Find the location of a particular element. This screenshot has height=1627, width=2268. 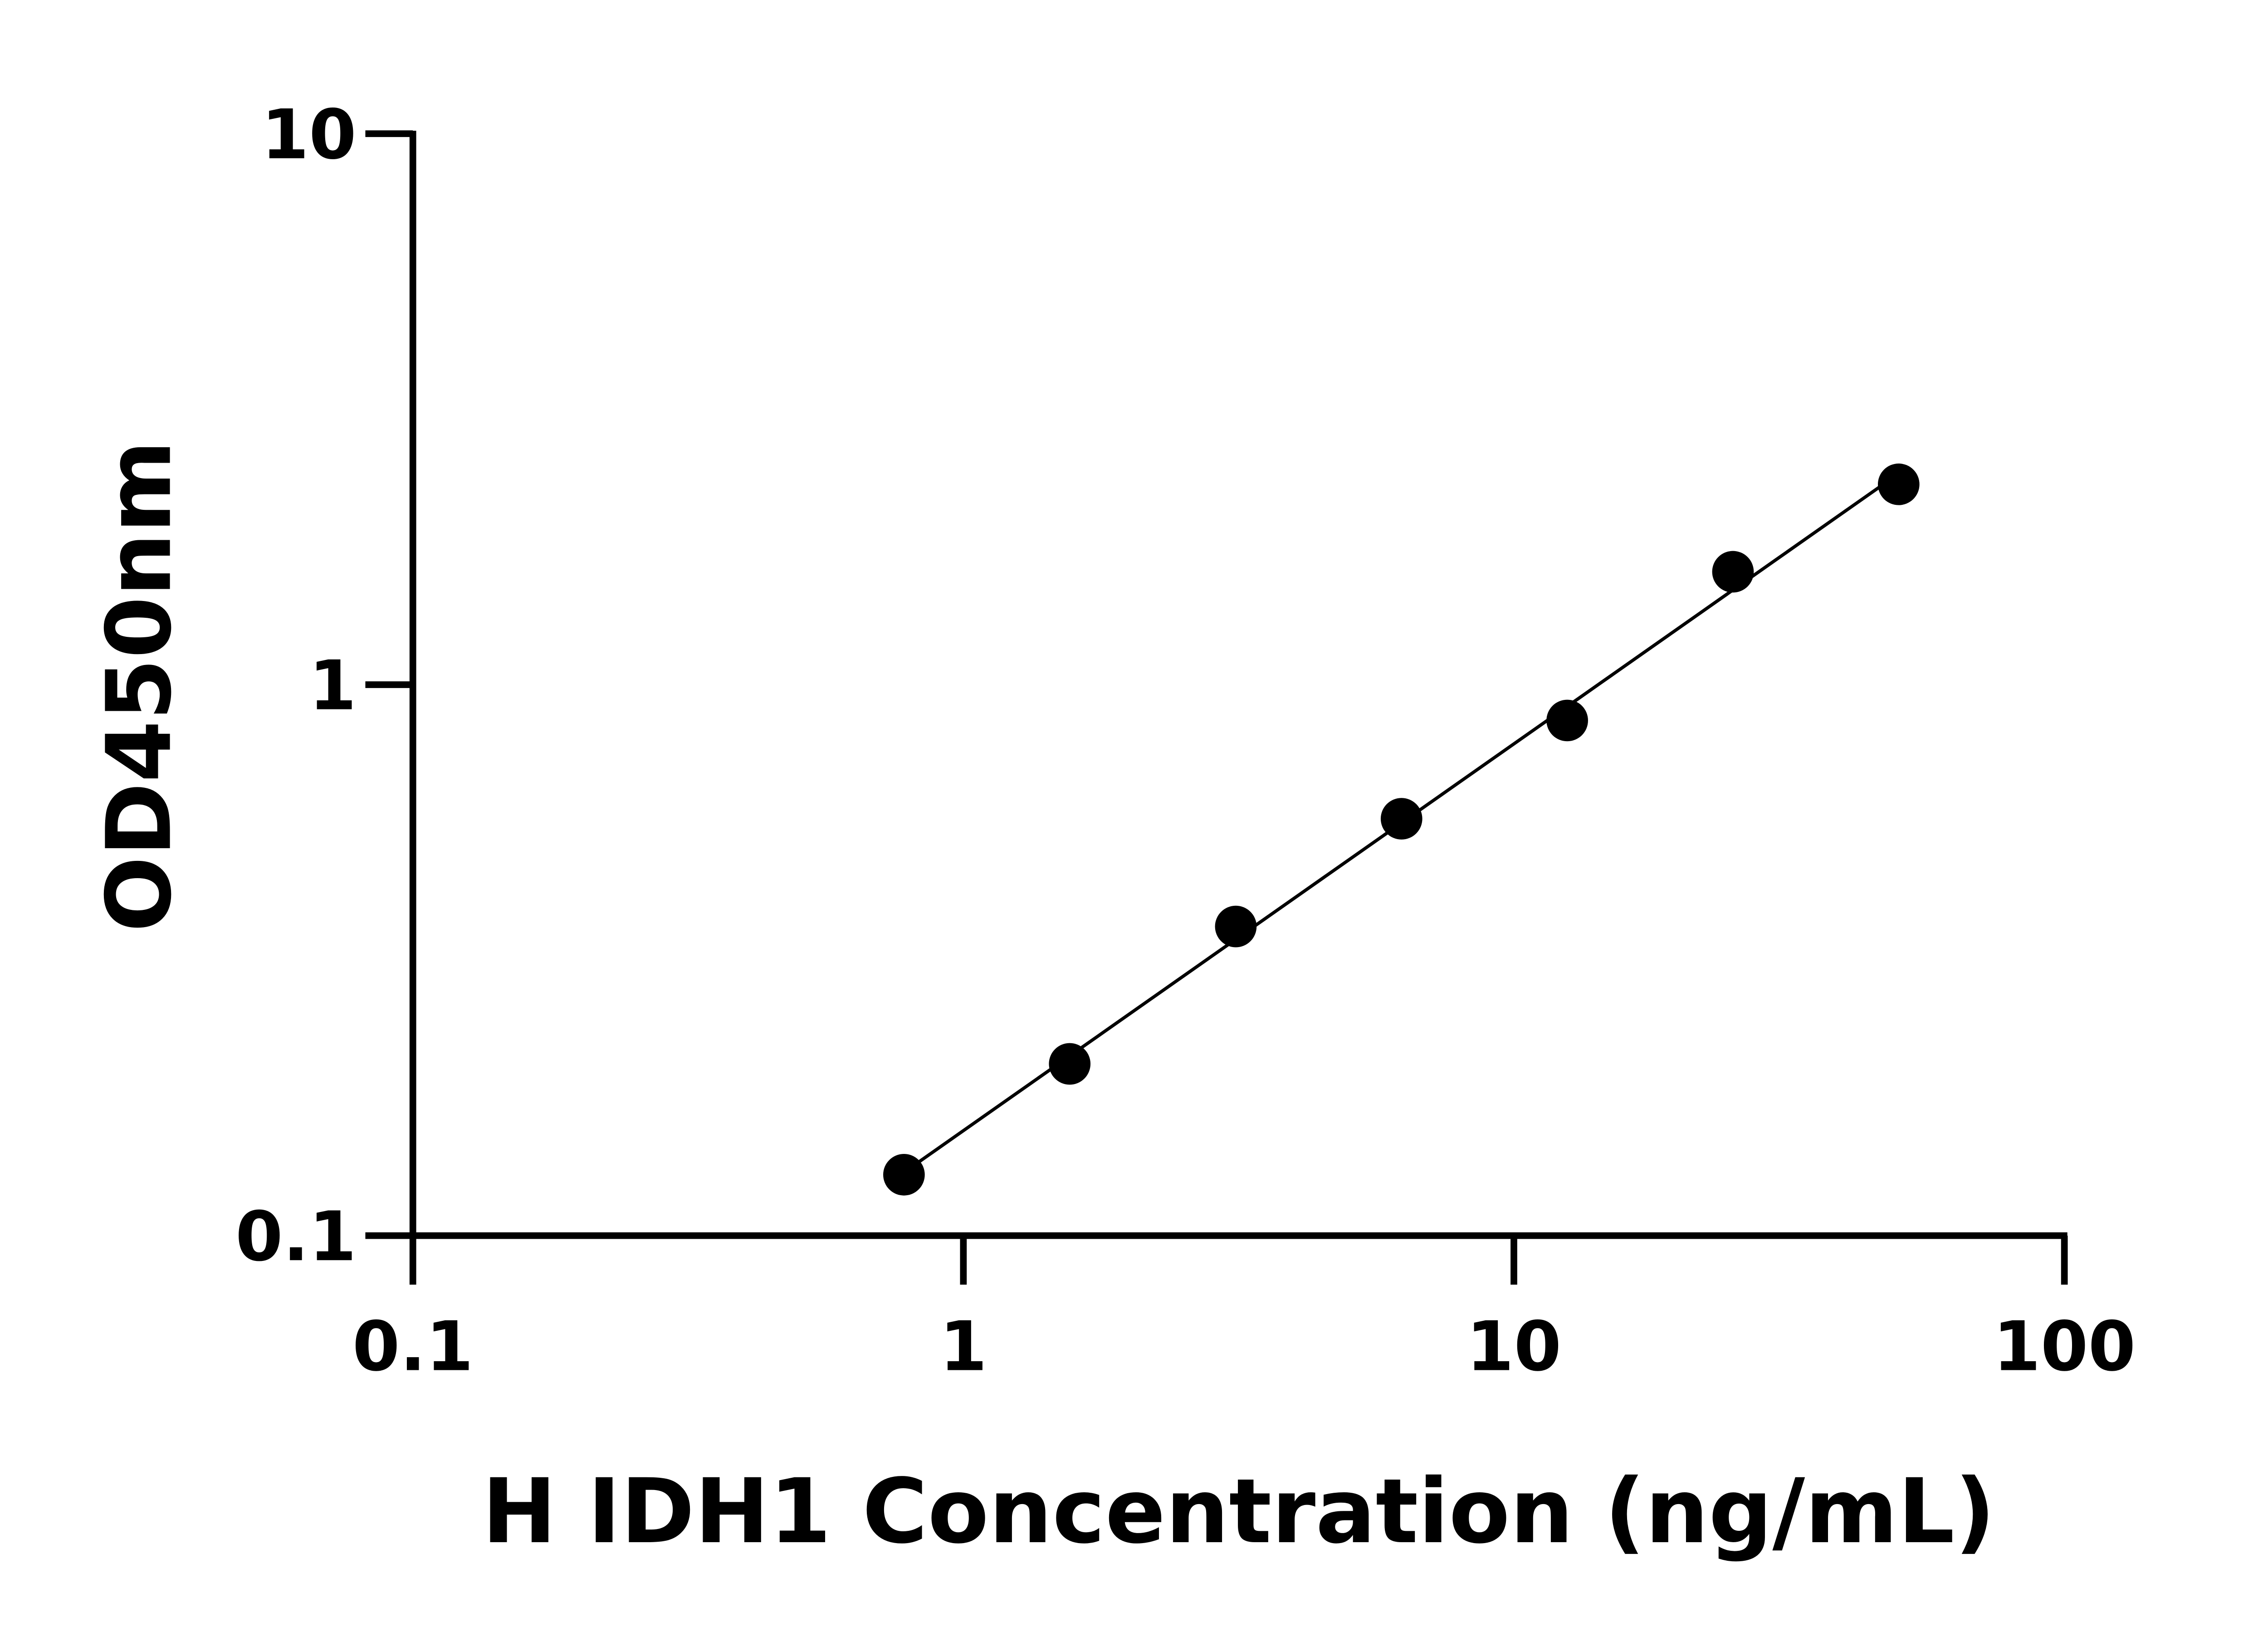

y-axis-title: OD450nm is located at coordinates (140, 686).